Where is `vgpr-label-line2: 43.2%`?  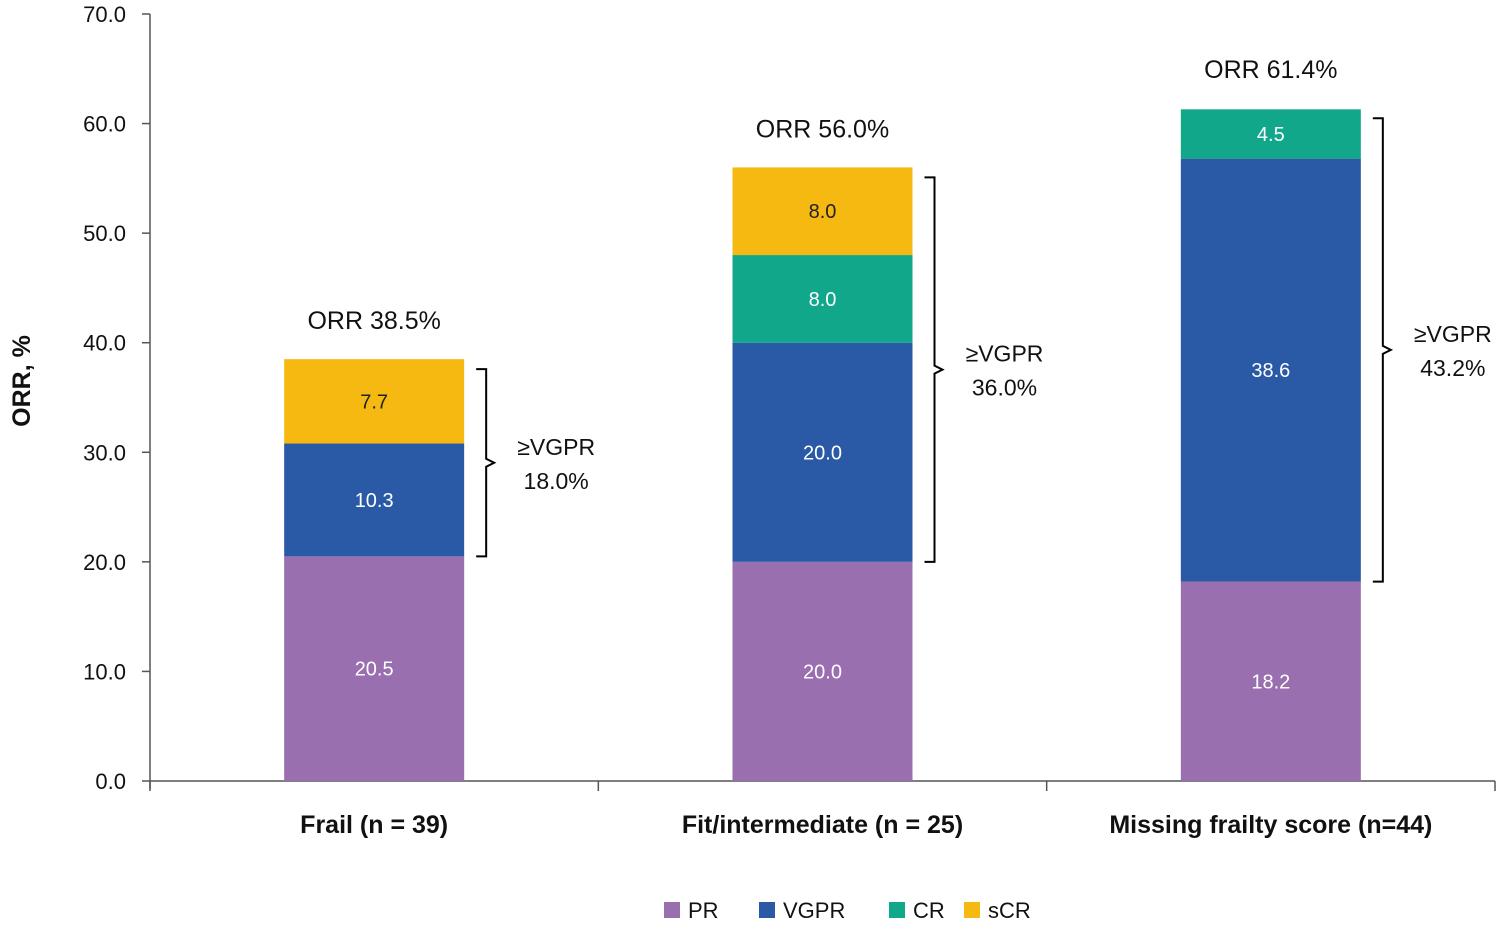 vgpr-label-line2: 43.2% is located at coordinates (1452, 368).